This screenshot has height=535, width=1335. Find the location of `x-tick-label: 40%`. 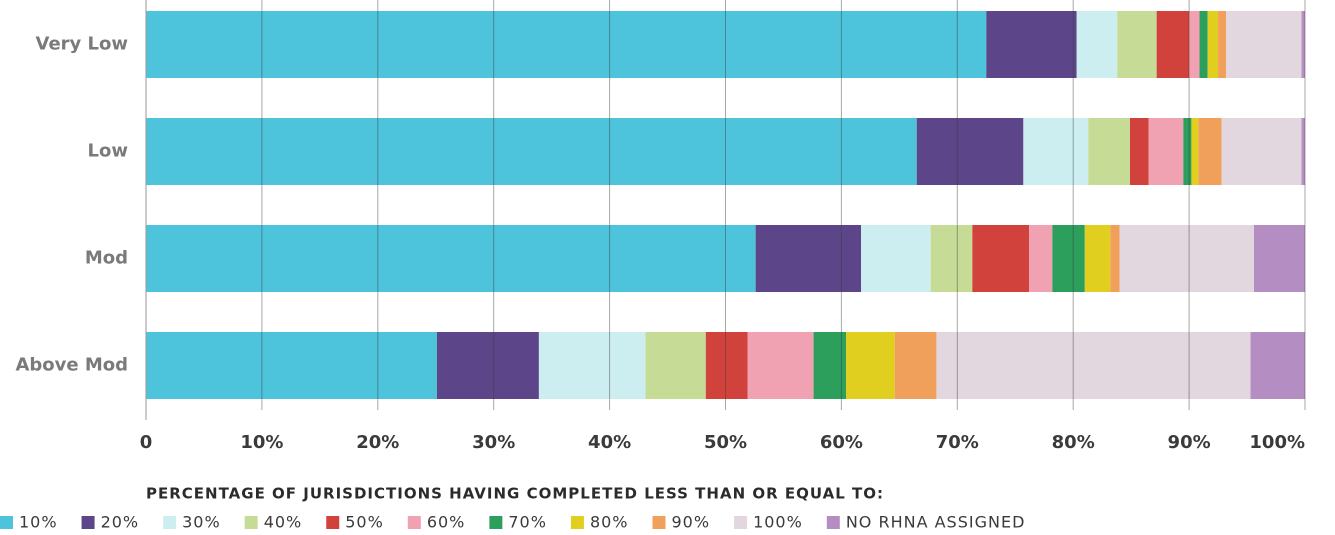

x-tick-label: 40% is located at coordinates (609, 442).